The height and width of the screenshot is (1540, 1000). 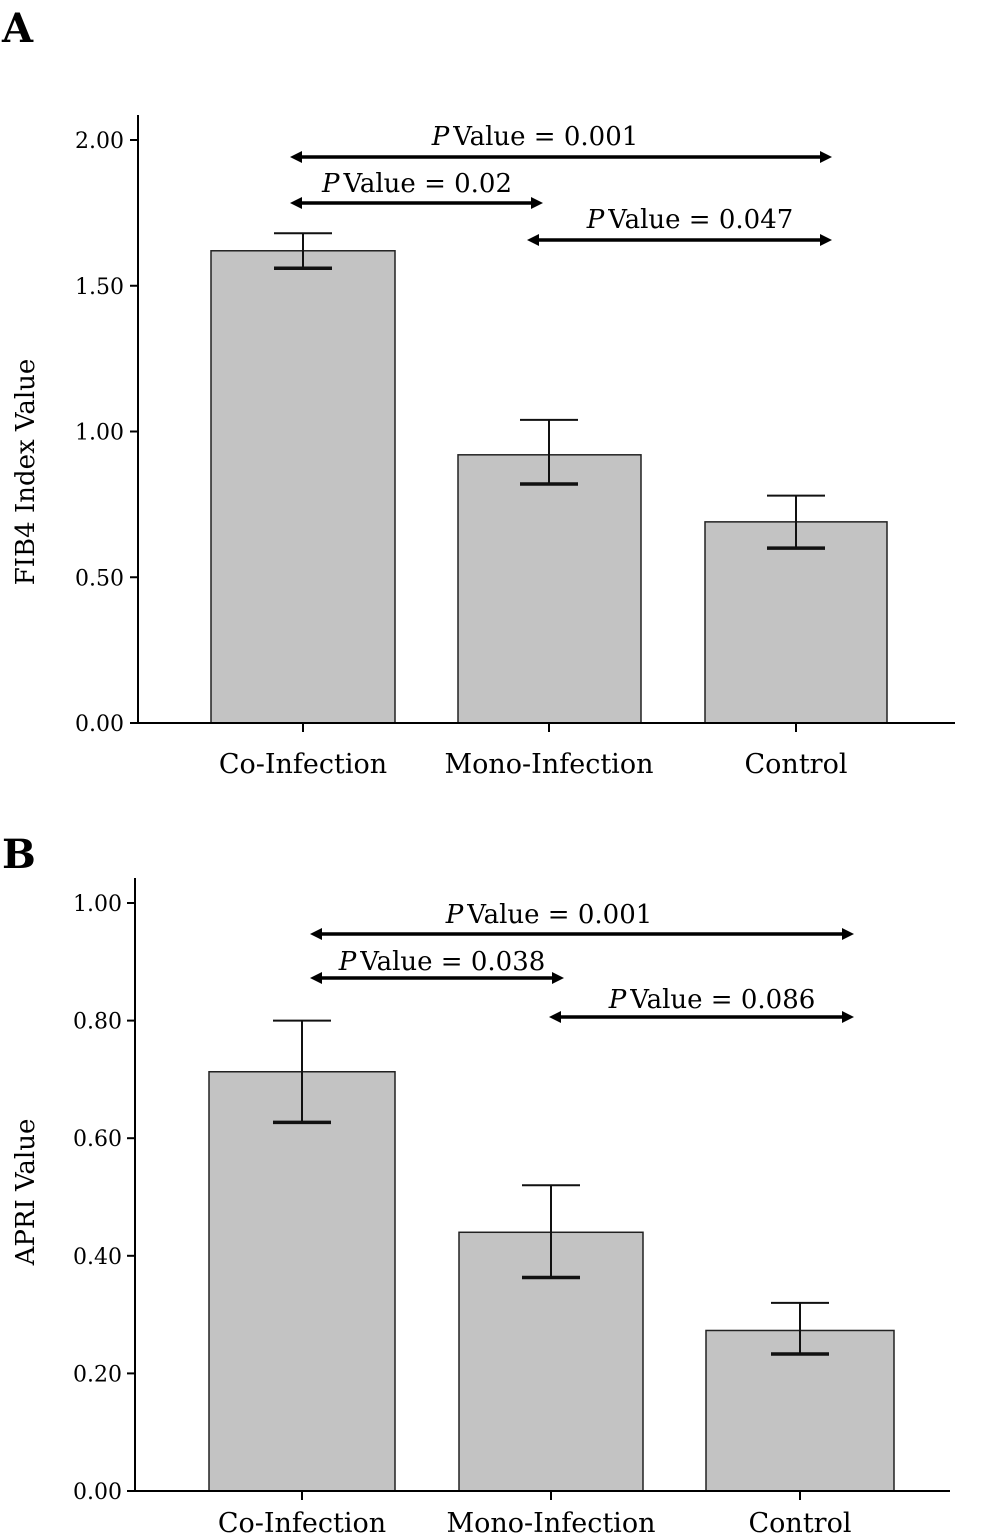 What do you see at coordinates (826, 157) in the screenshot?
I see `panel-a-significance-arrow-0-head-right` at bounding box center [826, 157].